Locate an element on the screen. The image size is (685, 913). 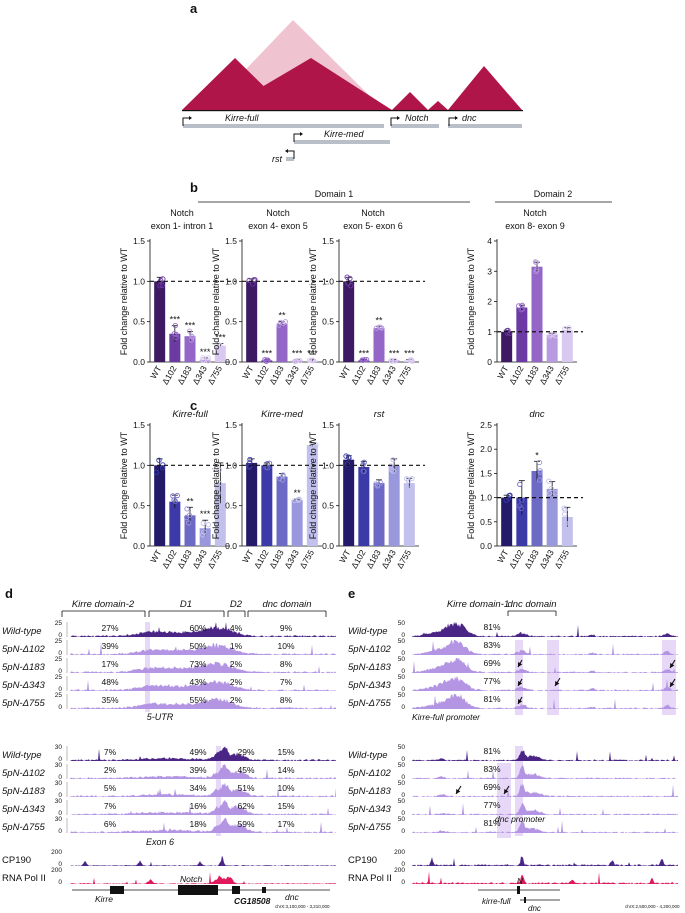
percentage-label: 73% is located at coordinates (197, 664).